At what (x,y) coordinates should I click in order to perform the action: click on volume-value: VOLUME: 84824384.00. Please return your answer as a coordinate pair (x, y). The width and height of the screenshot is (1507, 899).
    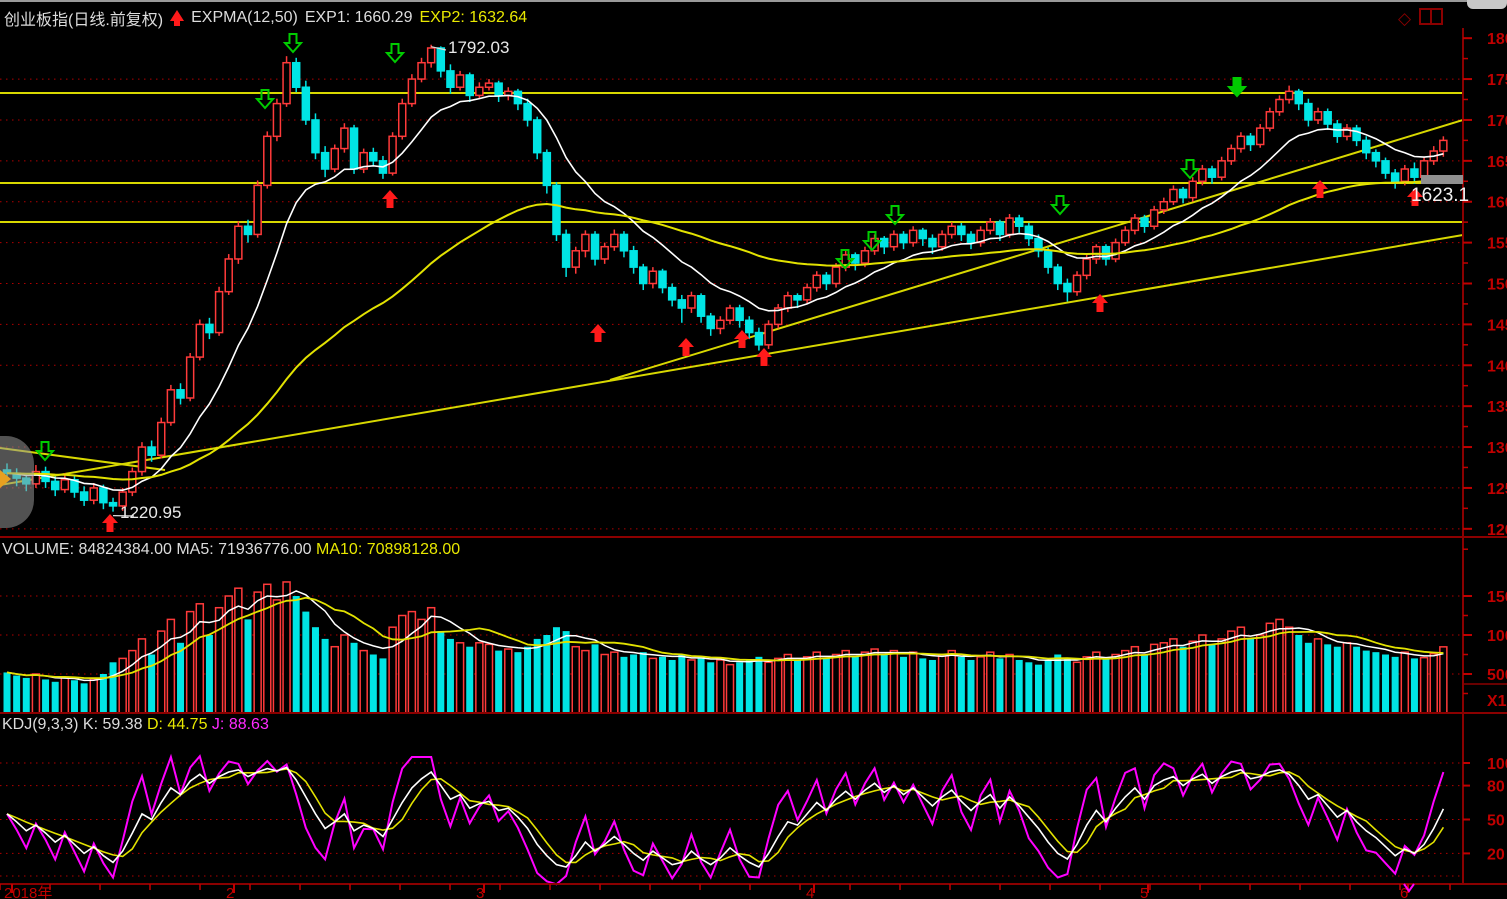
    Looking at the image, I should click on (87, 549).